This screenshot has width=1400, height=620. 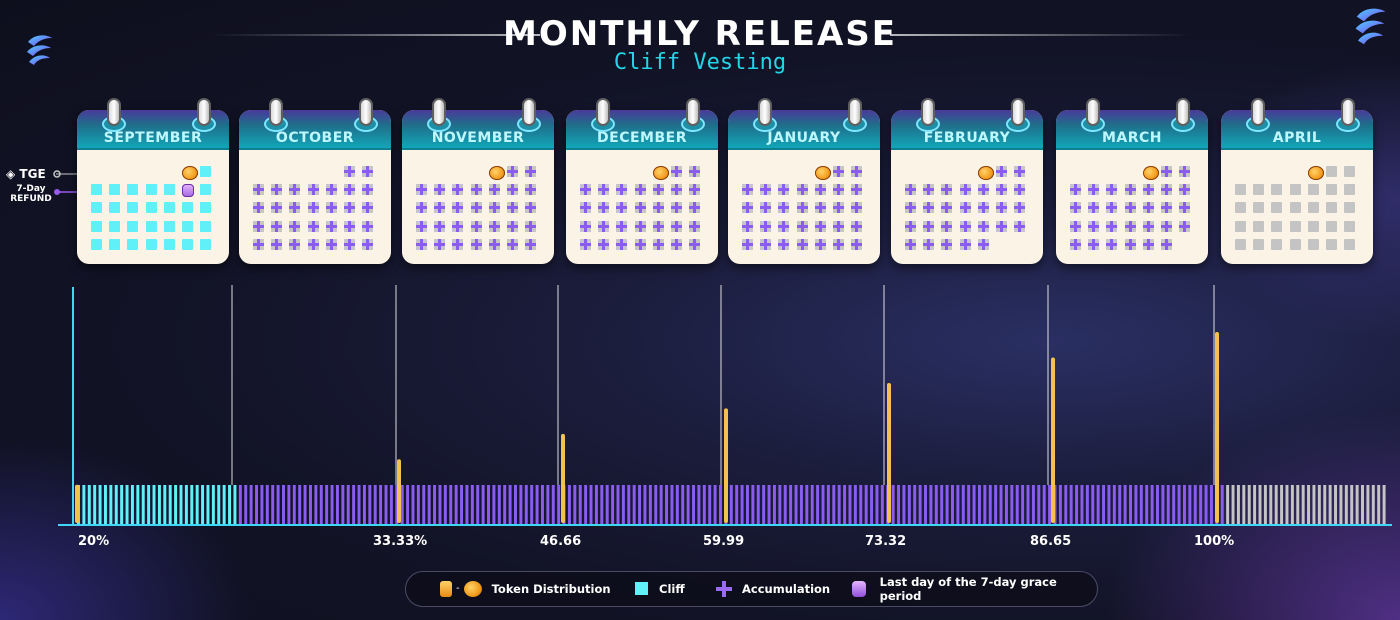 I want to click on x-tick-label: 59.99, so click(x=723, y=541).